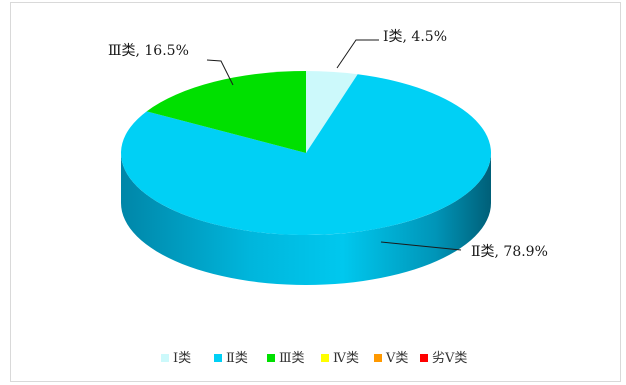 The height and width of the screenshot is (385, 626). I want to click on legend-label-3: Ⅲ类, so click(292, 358).